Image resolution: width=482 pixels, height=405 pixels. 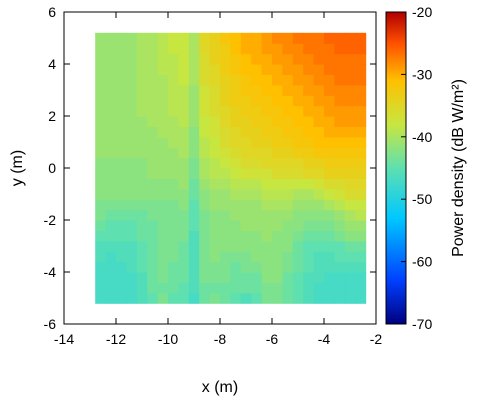 What do you see at coordinates (422, 137) in the screenshot?
I see `colorbar-tick-label: -40` at bounding box center [422, 137].